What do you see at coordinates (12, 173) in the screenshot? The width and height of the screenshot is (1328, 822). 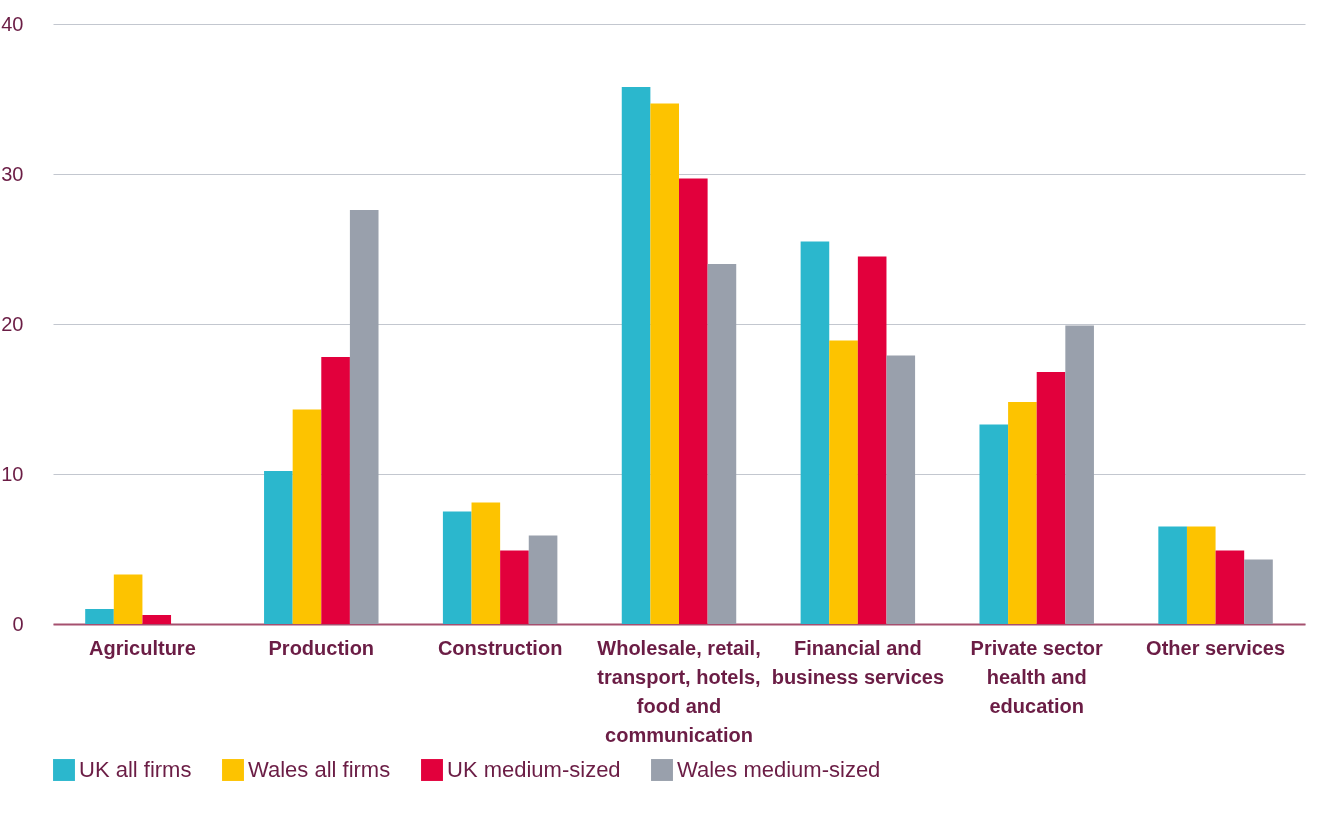 I see `y-tick-label: 30` at bounding box center [12, 173].